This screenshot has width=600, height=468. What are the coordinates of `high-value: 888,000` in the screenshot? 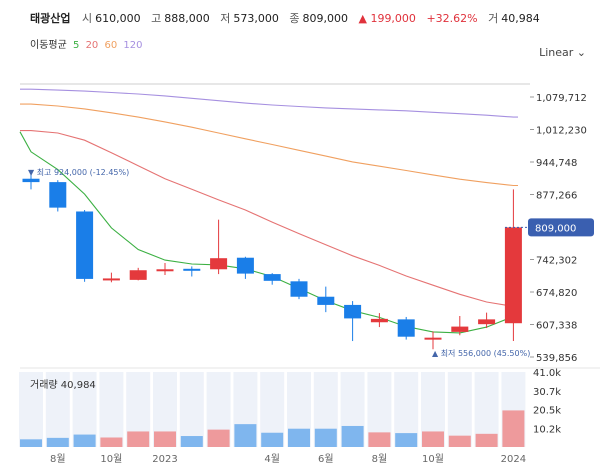 It's located at (187, 18).